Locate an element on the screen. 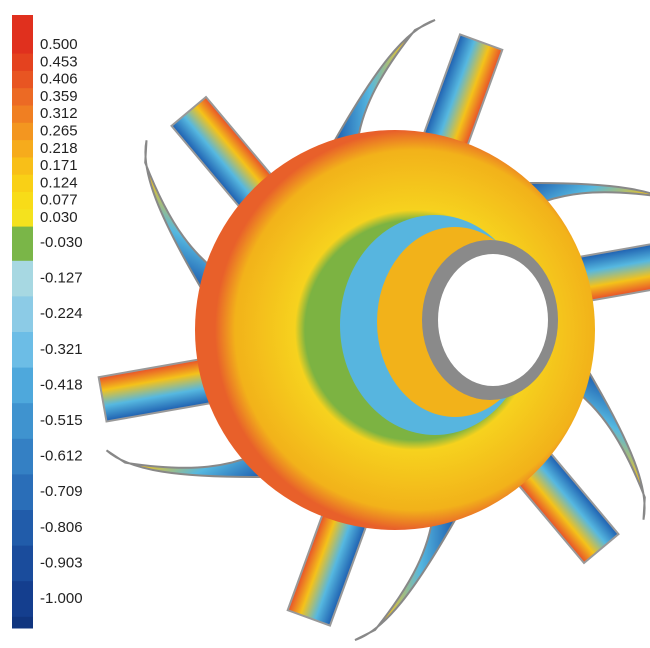  colorbar-label: -0.030 is located at coordinates (61, 242).